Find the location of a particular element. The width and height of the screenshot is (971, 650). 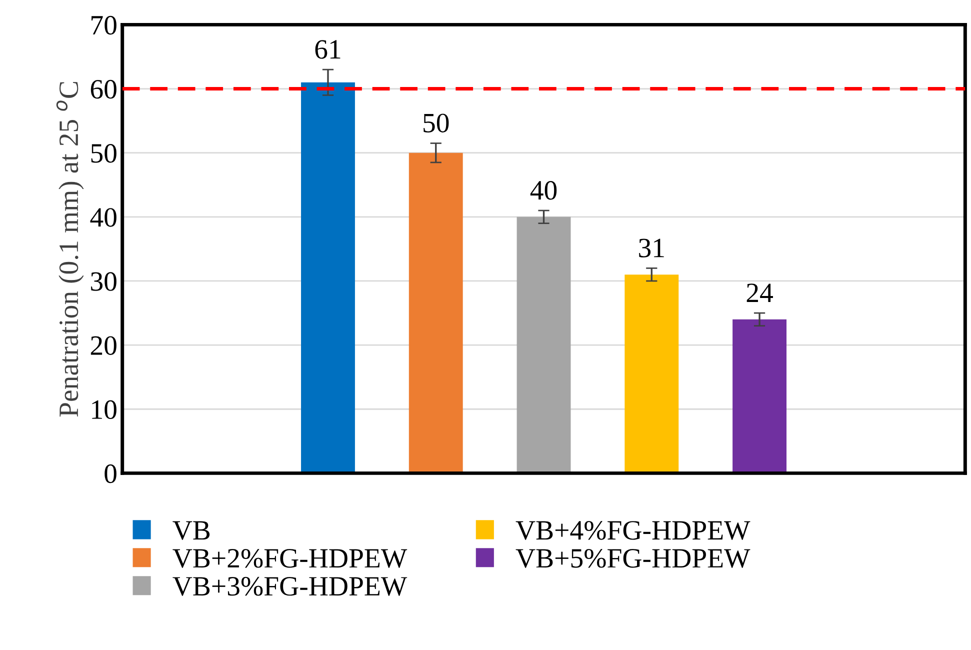

data-label: 24 is located at coordinates (759, 293).